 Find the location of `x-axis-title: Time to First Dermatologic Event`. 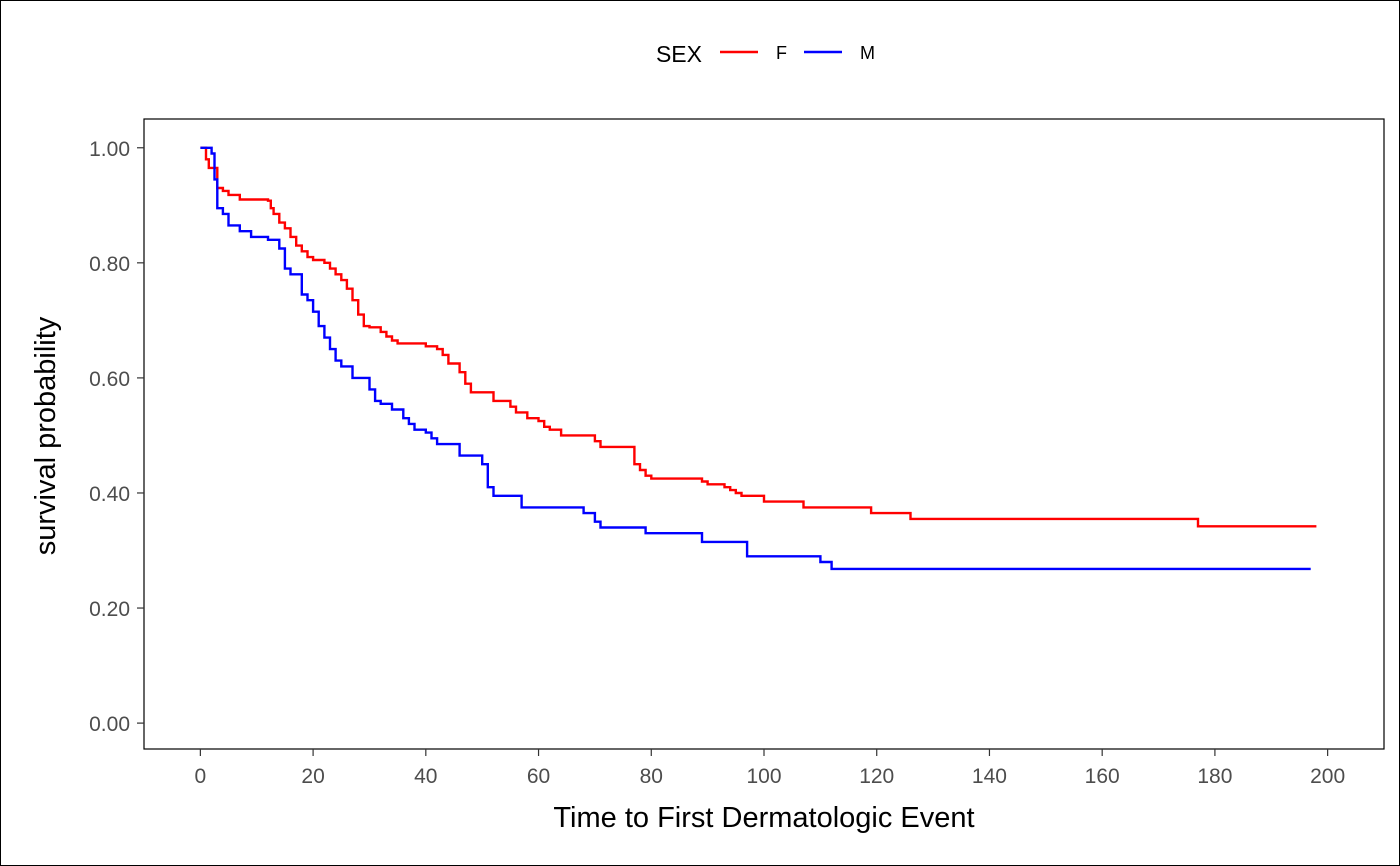

x-axis-title: Time to First Dermatologic Event is located at coordinates (763, 818).